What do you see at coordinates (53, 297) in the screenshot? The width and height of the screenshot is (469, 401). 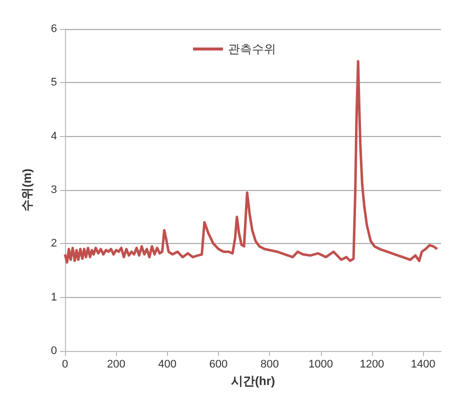 I see `y-tick-label: 1` at bounding box center [53, 297].